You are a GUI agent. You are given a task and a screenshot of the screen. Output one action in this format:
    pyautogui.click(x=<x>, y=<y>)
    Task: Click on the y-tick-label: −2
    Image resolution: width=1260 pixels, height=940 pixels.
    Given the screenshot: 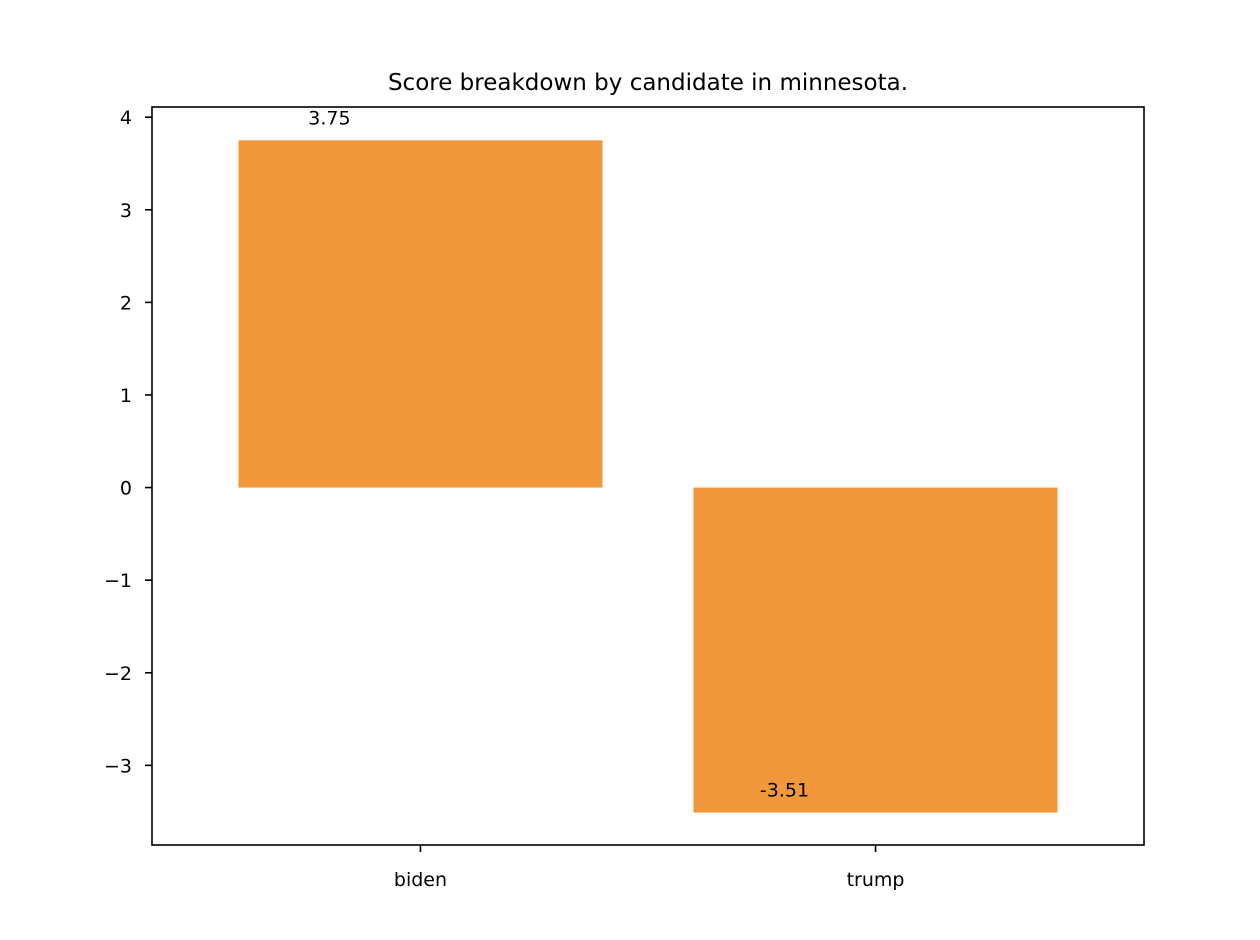 What is the action you would take?
    pyautogui.click(x=118, y=674)
    